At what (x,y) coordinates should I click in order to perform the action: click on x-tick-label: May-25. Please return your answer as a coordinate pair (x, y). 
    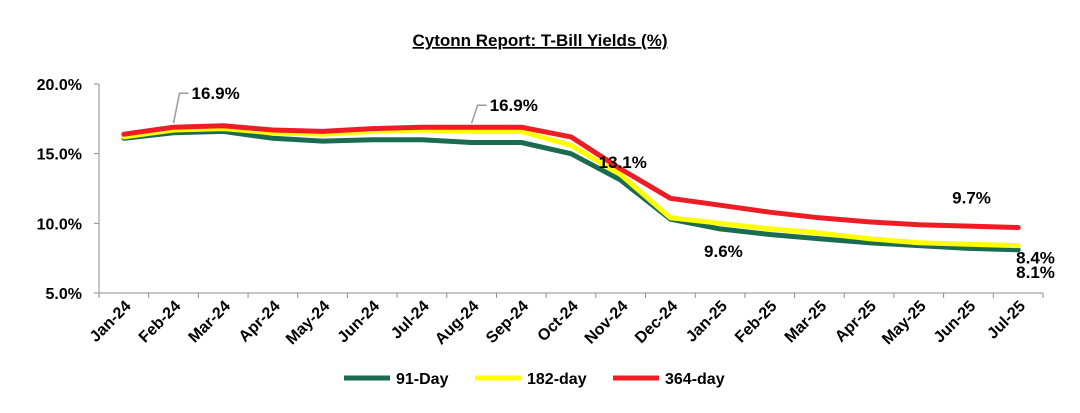
    Looking at the image, I should click on (904, 323).